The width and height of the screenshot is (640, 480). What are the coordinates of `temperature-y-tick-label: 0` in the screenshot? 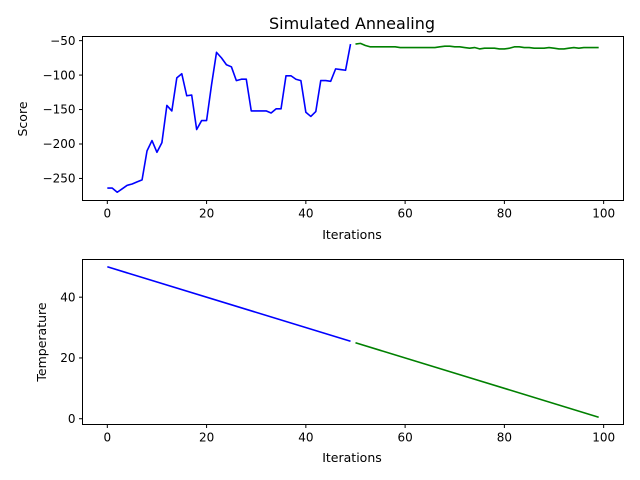 It's located at (72, 419).